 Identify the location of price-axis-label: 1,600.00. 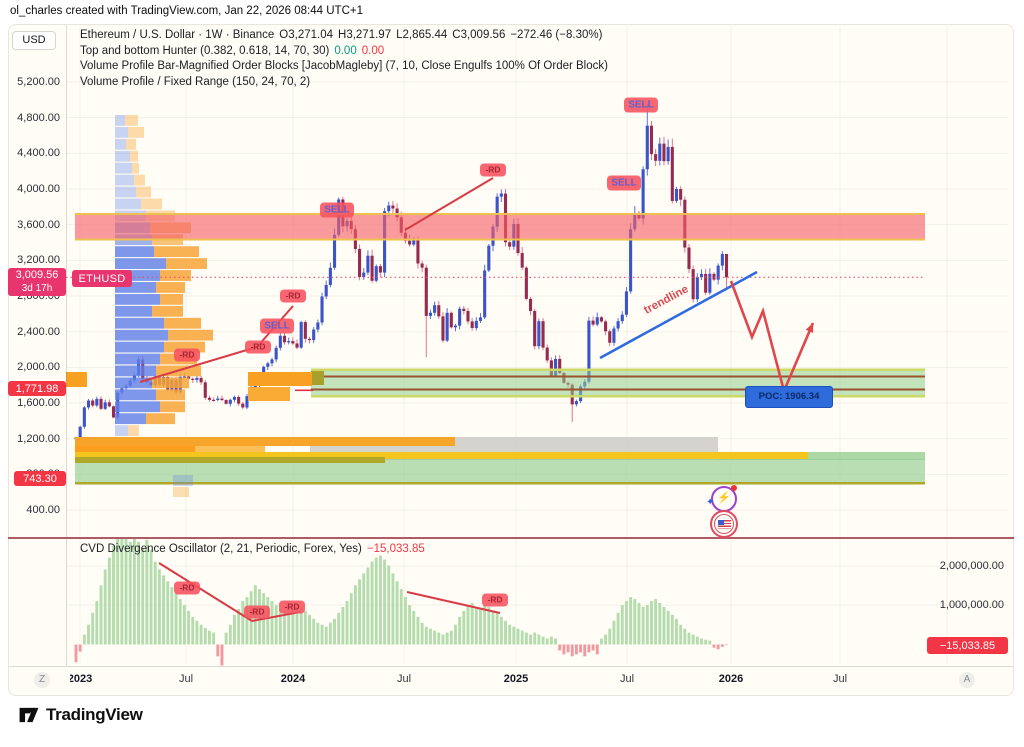
(38, 403).